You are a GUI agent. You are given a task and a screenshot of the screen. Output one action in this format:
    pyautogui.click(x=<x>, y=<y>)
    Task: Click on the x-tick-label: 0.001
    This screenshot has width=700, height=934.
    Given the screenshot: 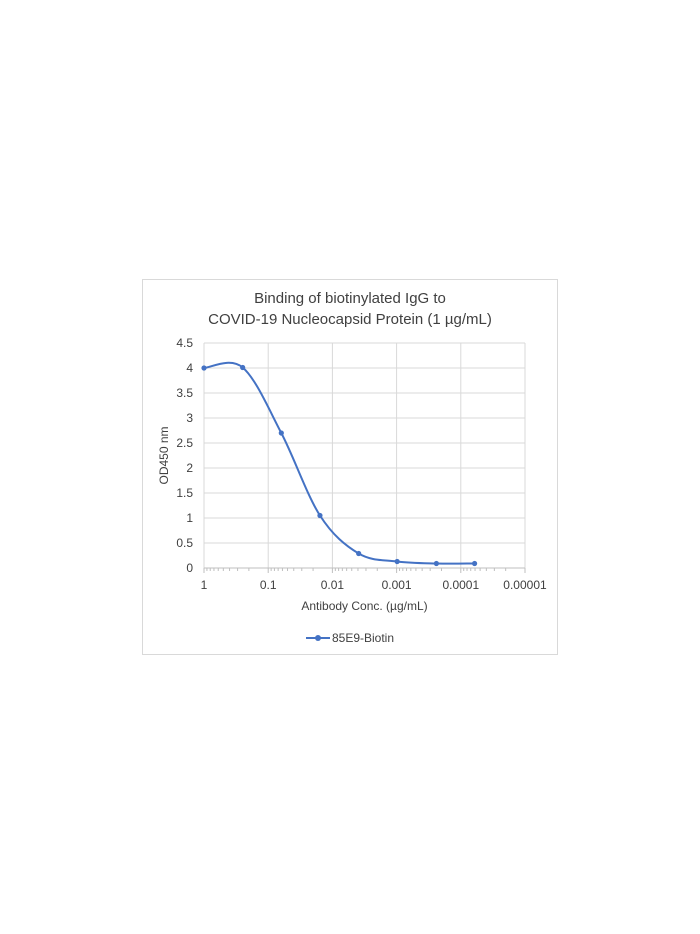 What is the action you would take?
    pyautogui.click(x=397, y=585)
    